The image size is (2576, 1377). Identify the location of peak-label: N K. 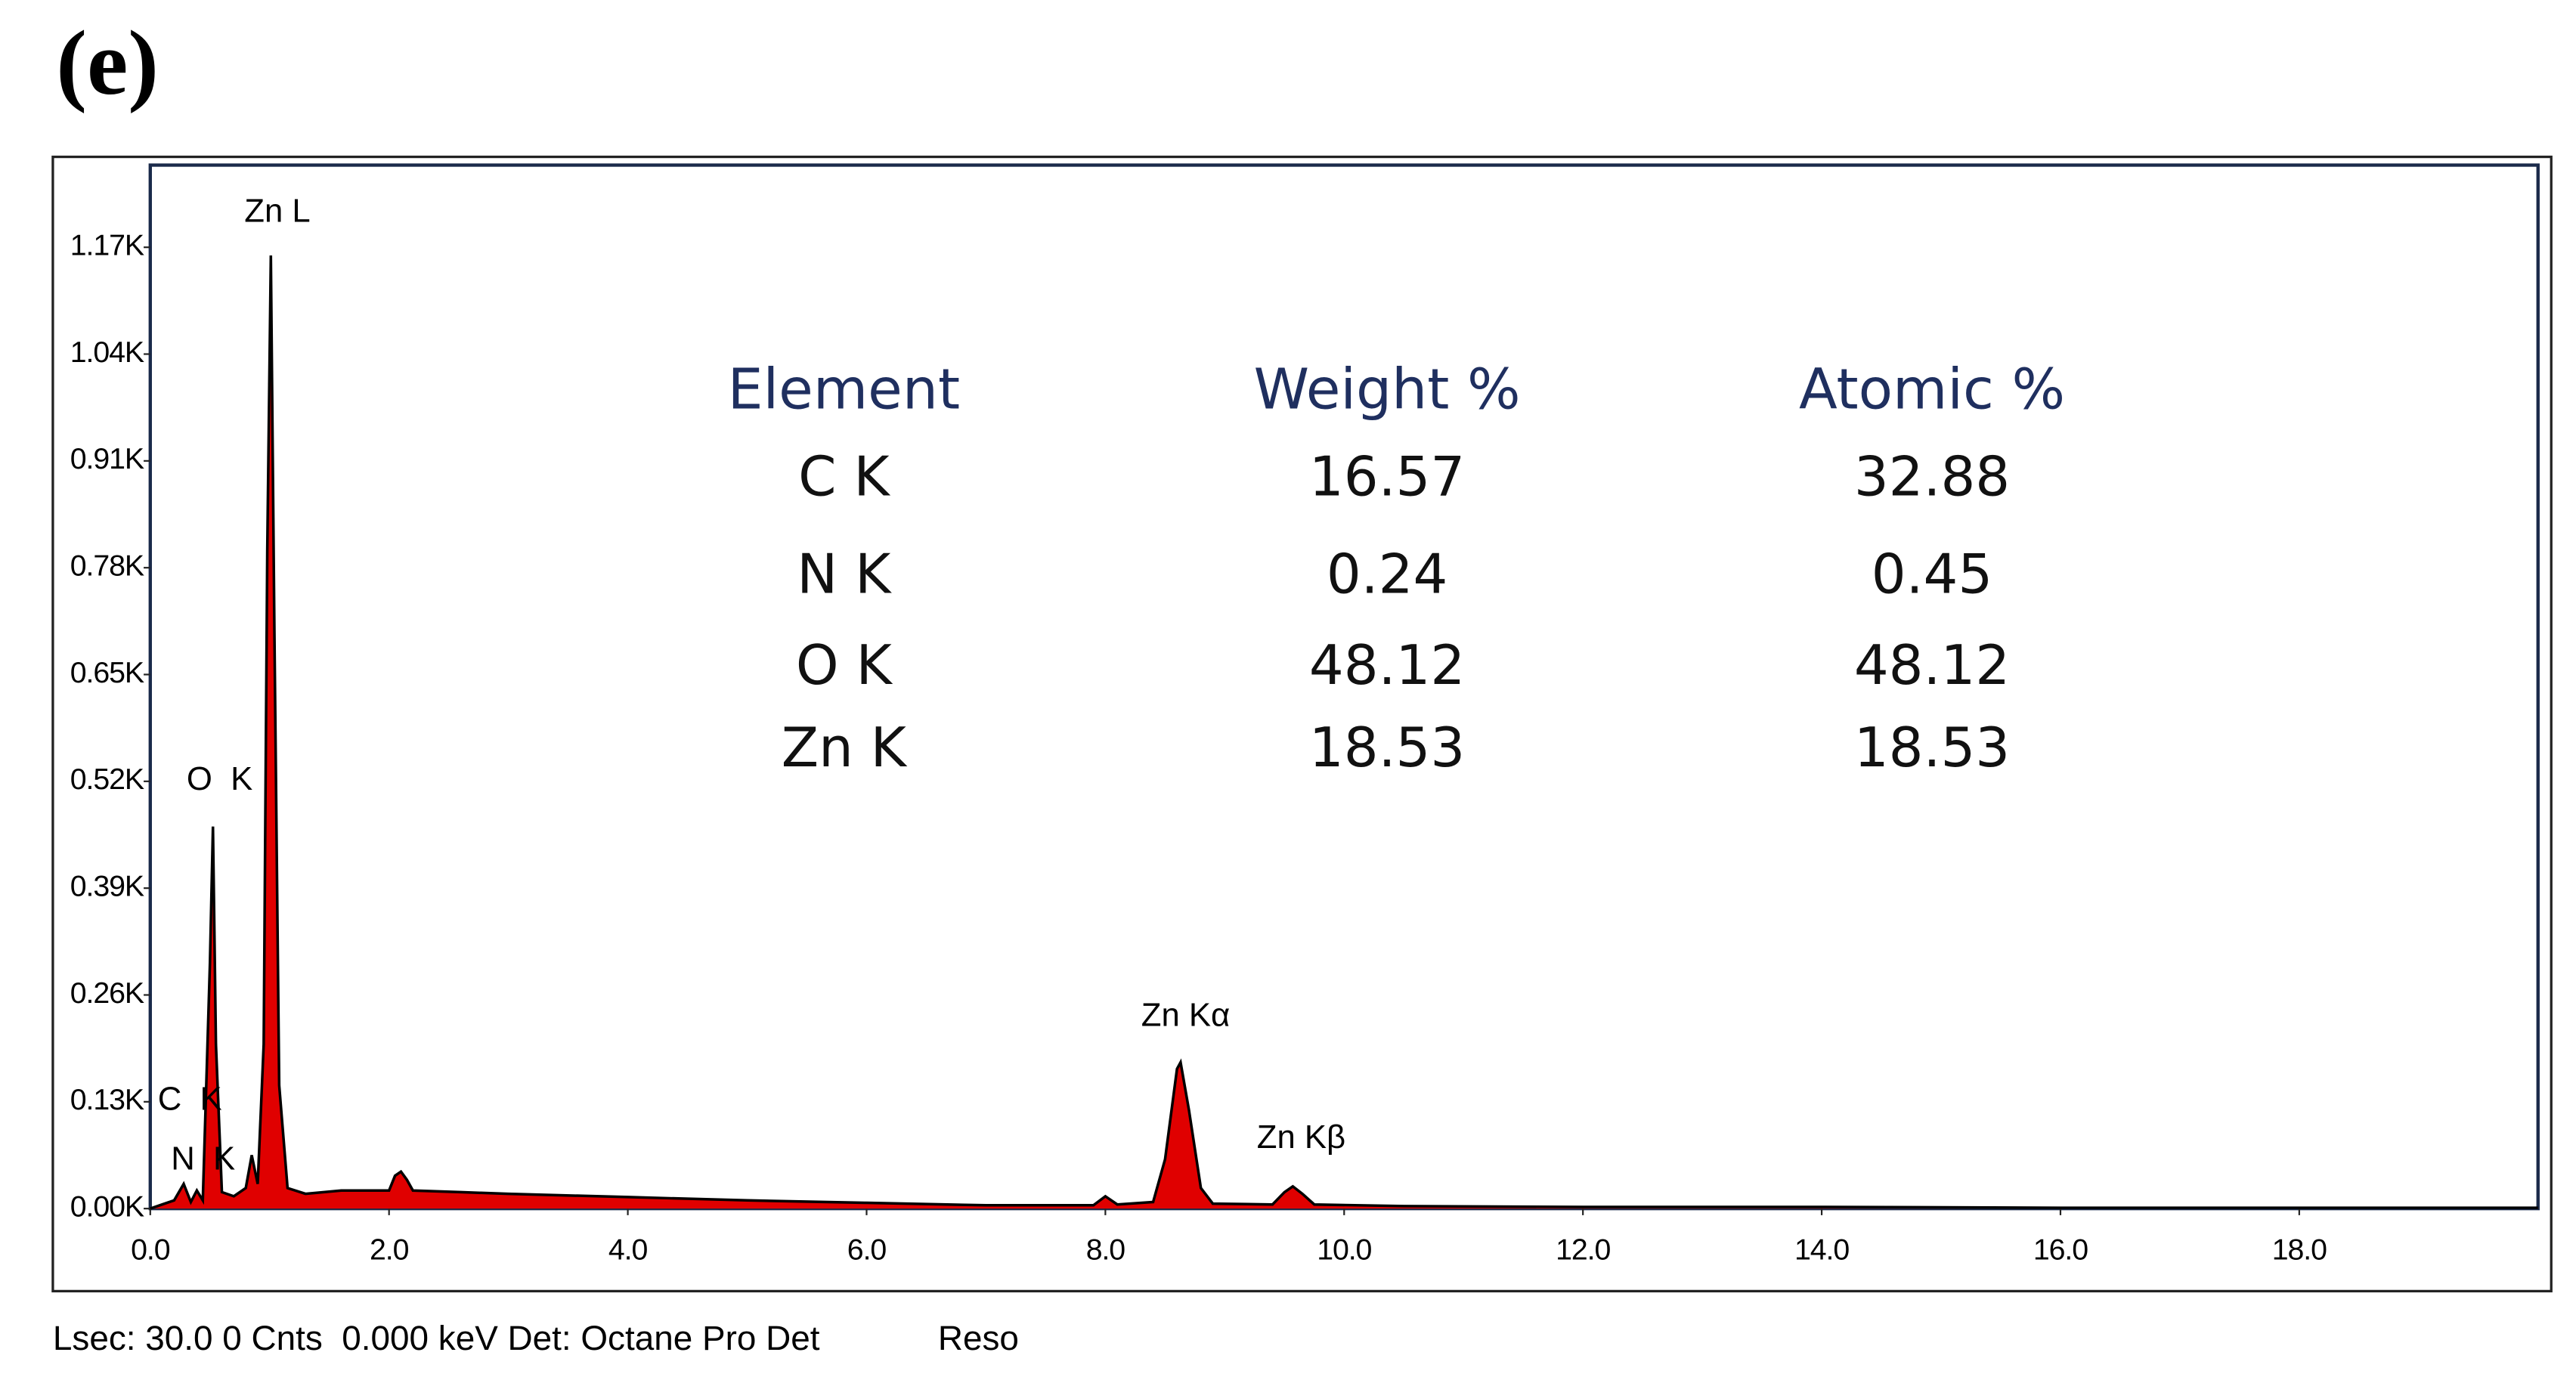
(203, 1158).